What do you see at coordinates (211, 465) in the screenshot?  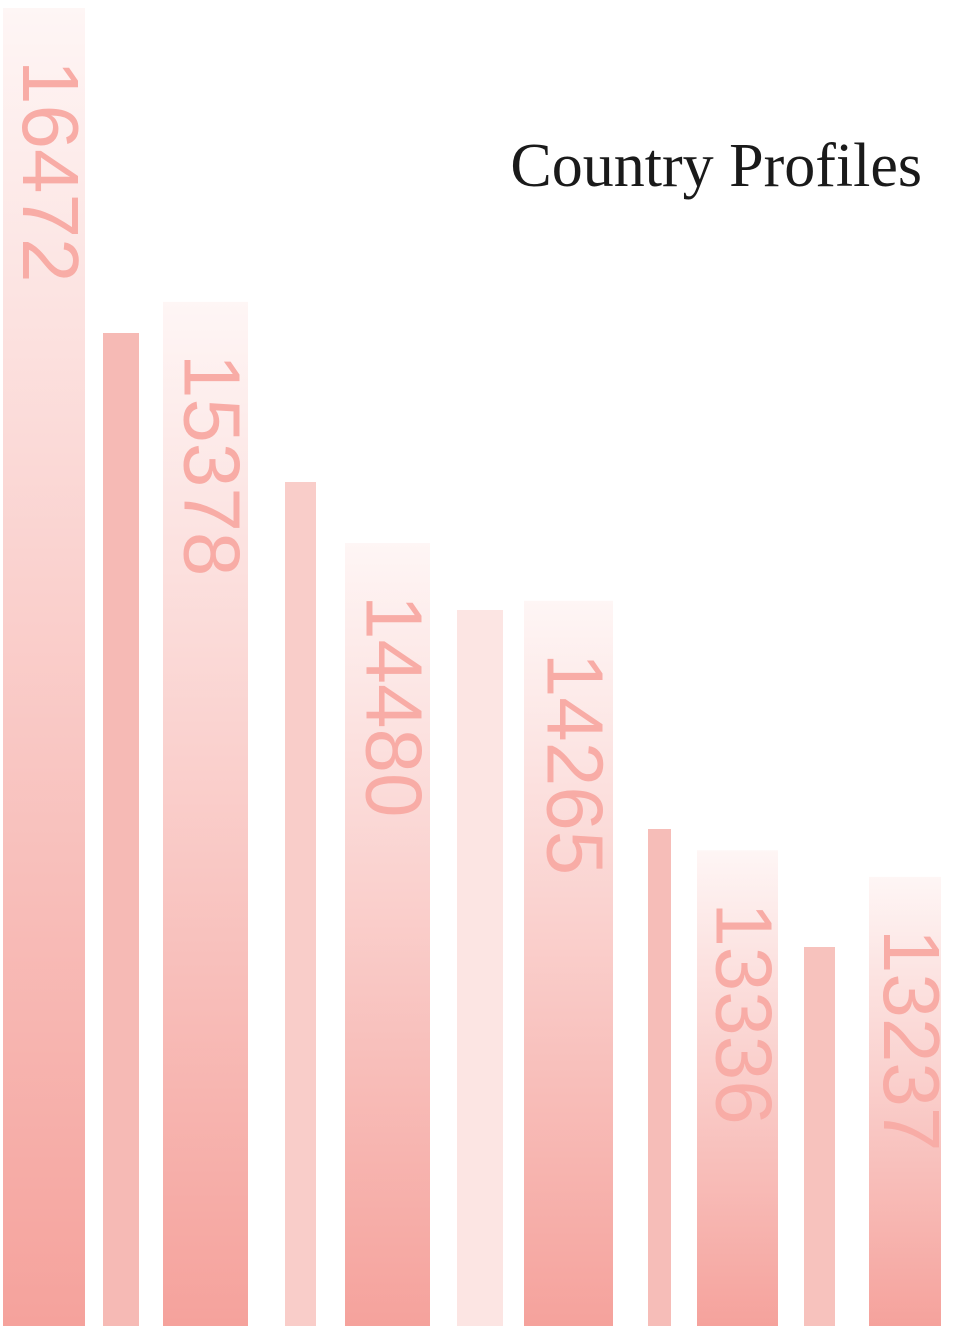 I see `value-label: 15378` at bounding box center [211, 465].